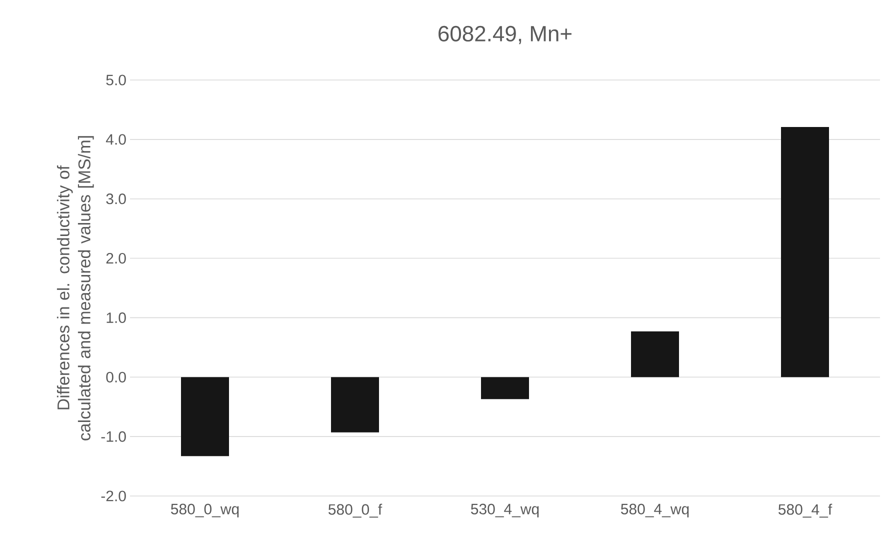 The image size is (888, 539). Describe the element at coordinates (505, 35) in the screenshot. I see `chart-title: 6082.49, Mn+` at that location.